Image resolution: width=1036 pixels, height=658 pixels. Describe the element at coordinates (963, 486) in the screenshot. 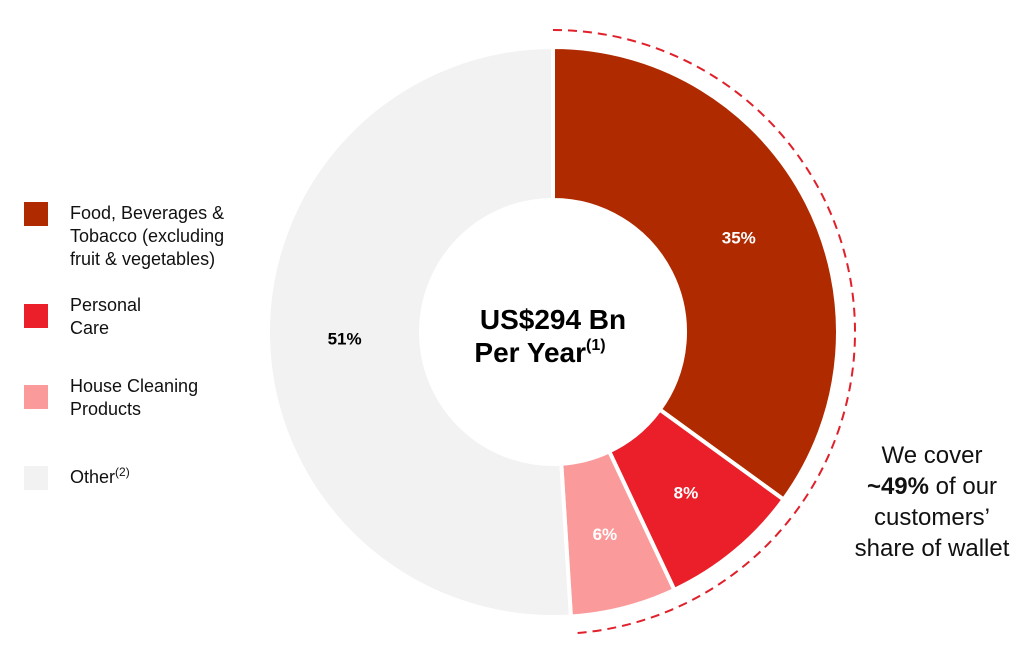

I see `callout-line2-rest: of our` at that location.